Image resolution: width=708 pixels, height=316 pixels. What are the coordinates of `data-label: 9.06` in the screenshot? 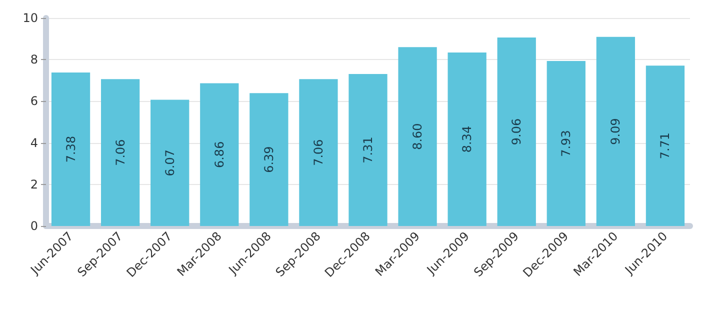 It's located at (517, 132).